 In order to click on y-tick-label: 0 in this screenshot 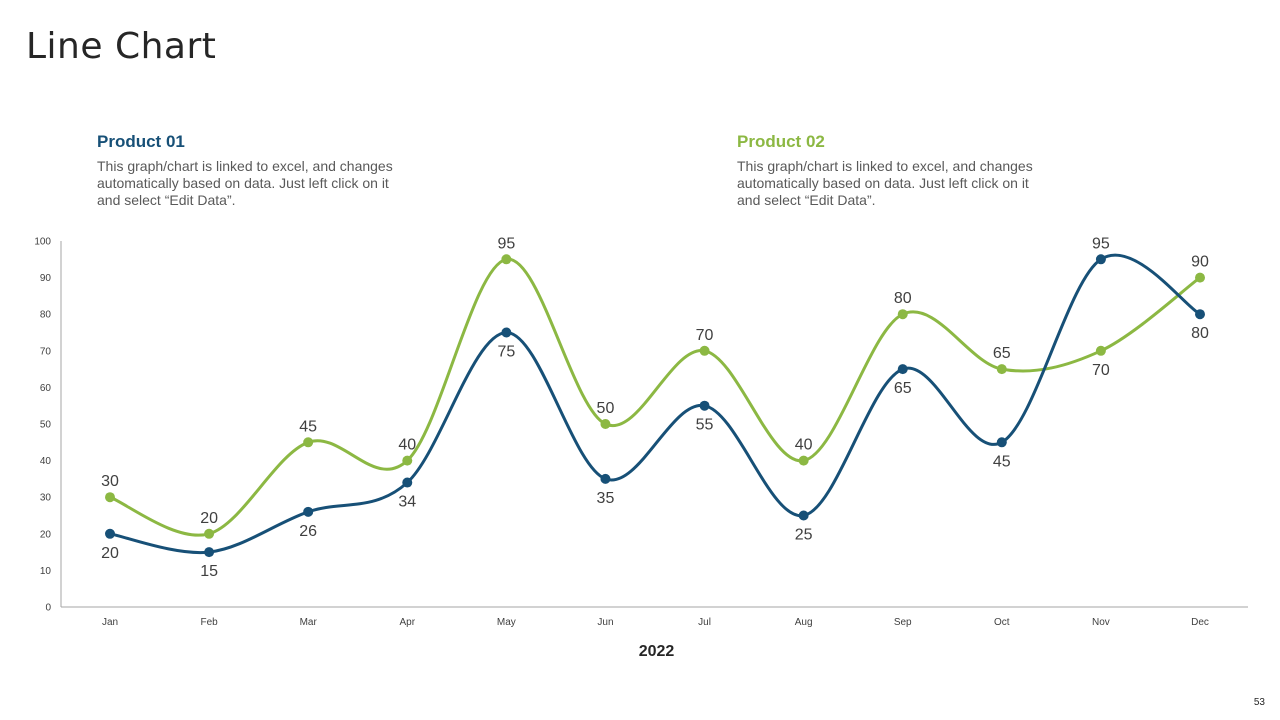, I will do `click(48, 608)`.